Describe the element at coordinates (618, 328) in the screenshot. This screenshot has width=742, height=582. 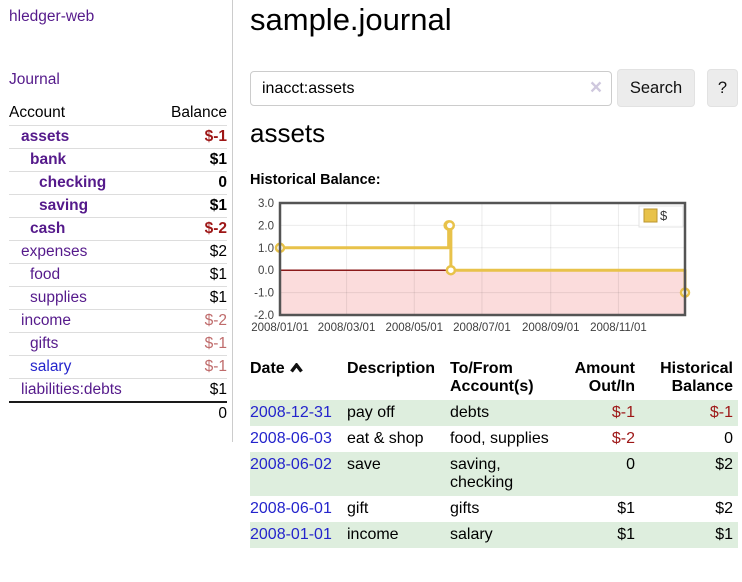
I see `chart-xtick-label: 2008/11/01` at that location.